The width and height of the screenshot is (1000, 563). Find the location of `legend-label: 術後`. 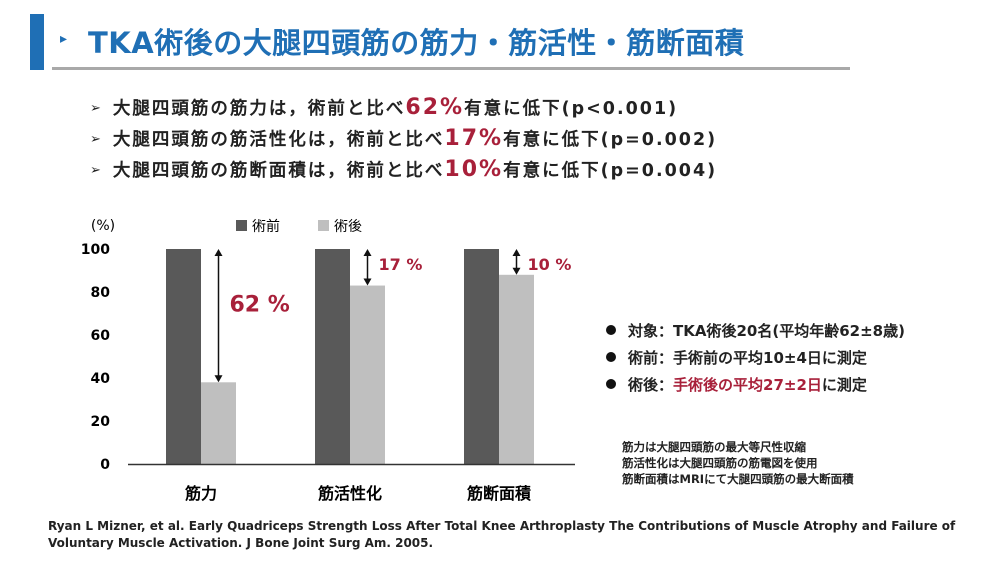

legend-label: 術後 is located at coordinates (348, 227).